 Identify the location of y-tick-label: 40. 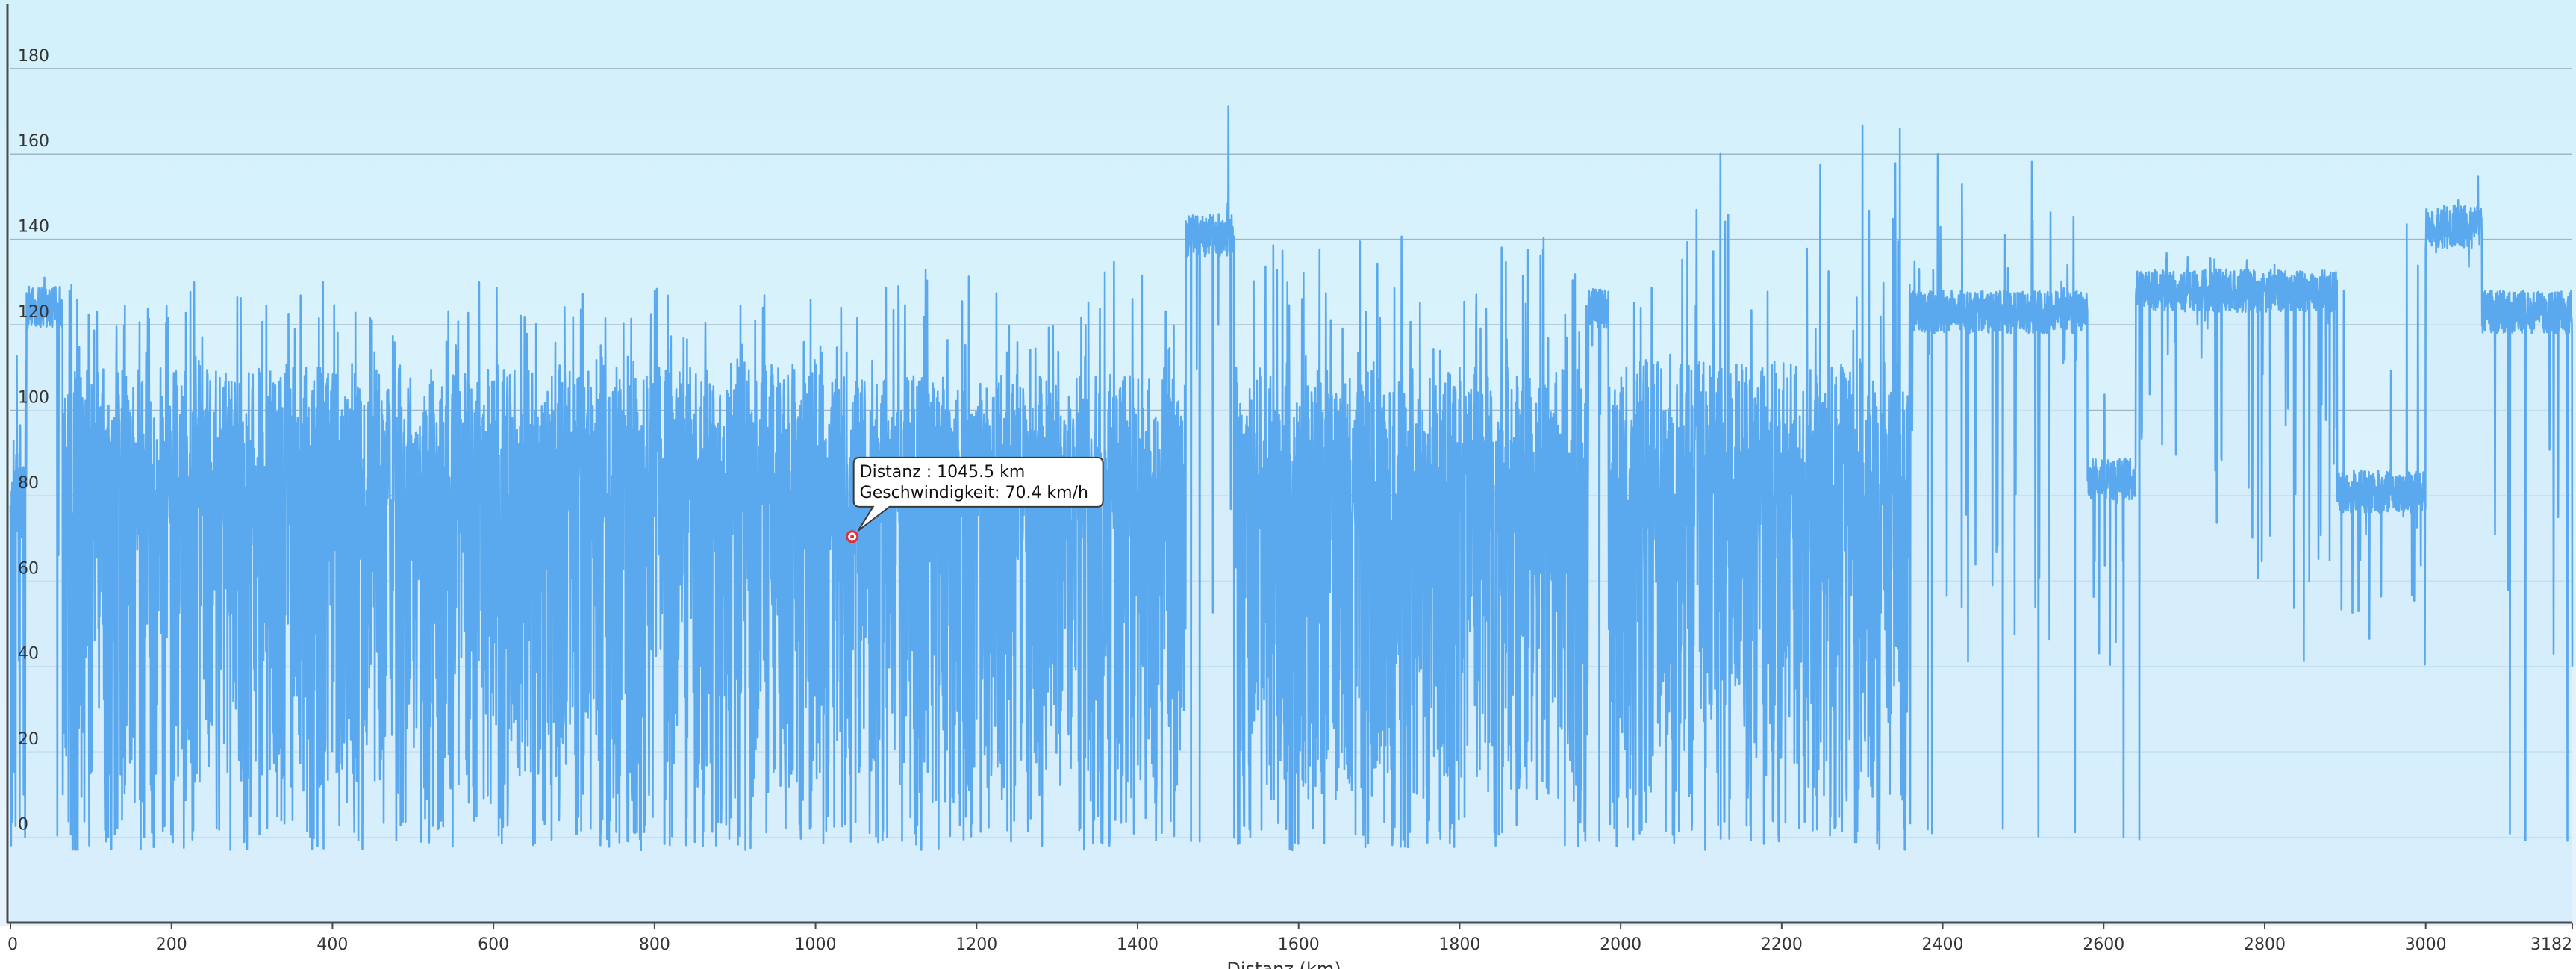
(28, 654).